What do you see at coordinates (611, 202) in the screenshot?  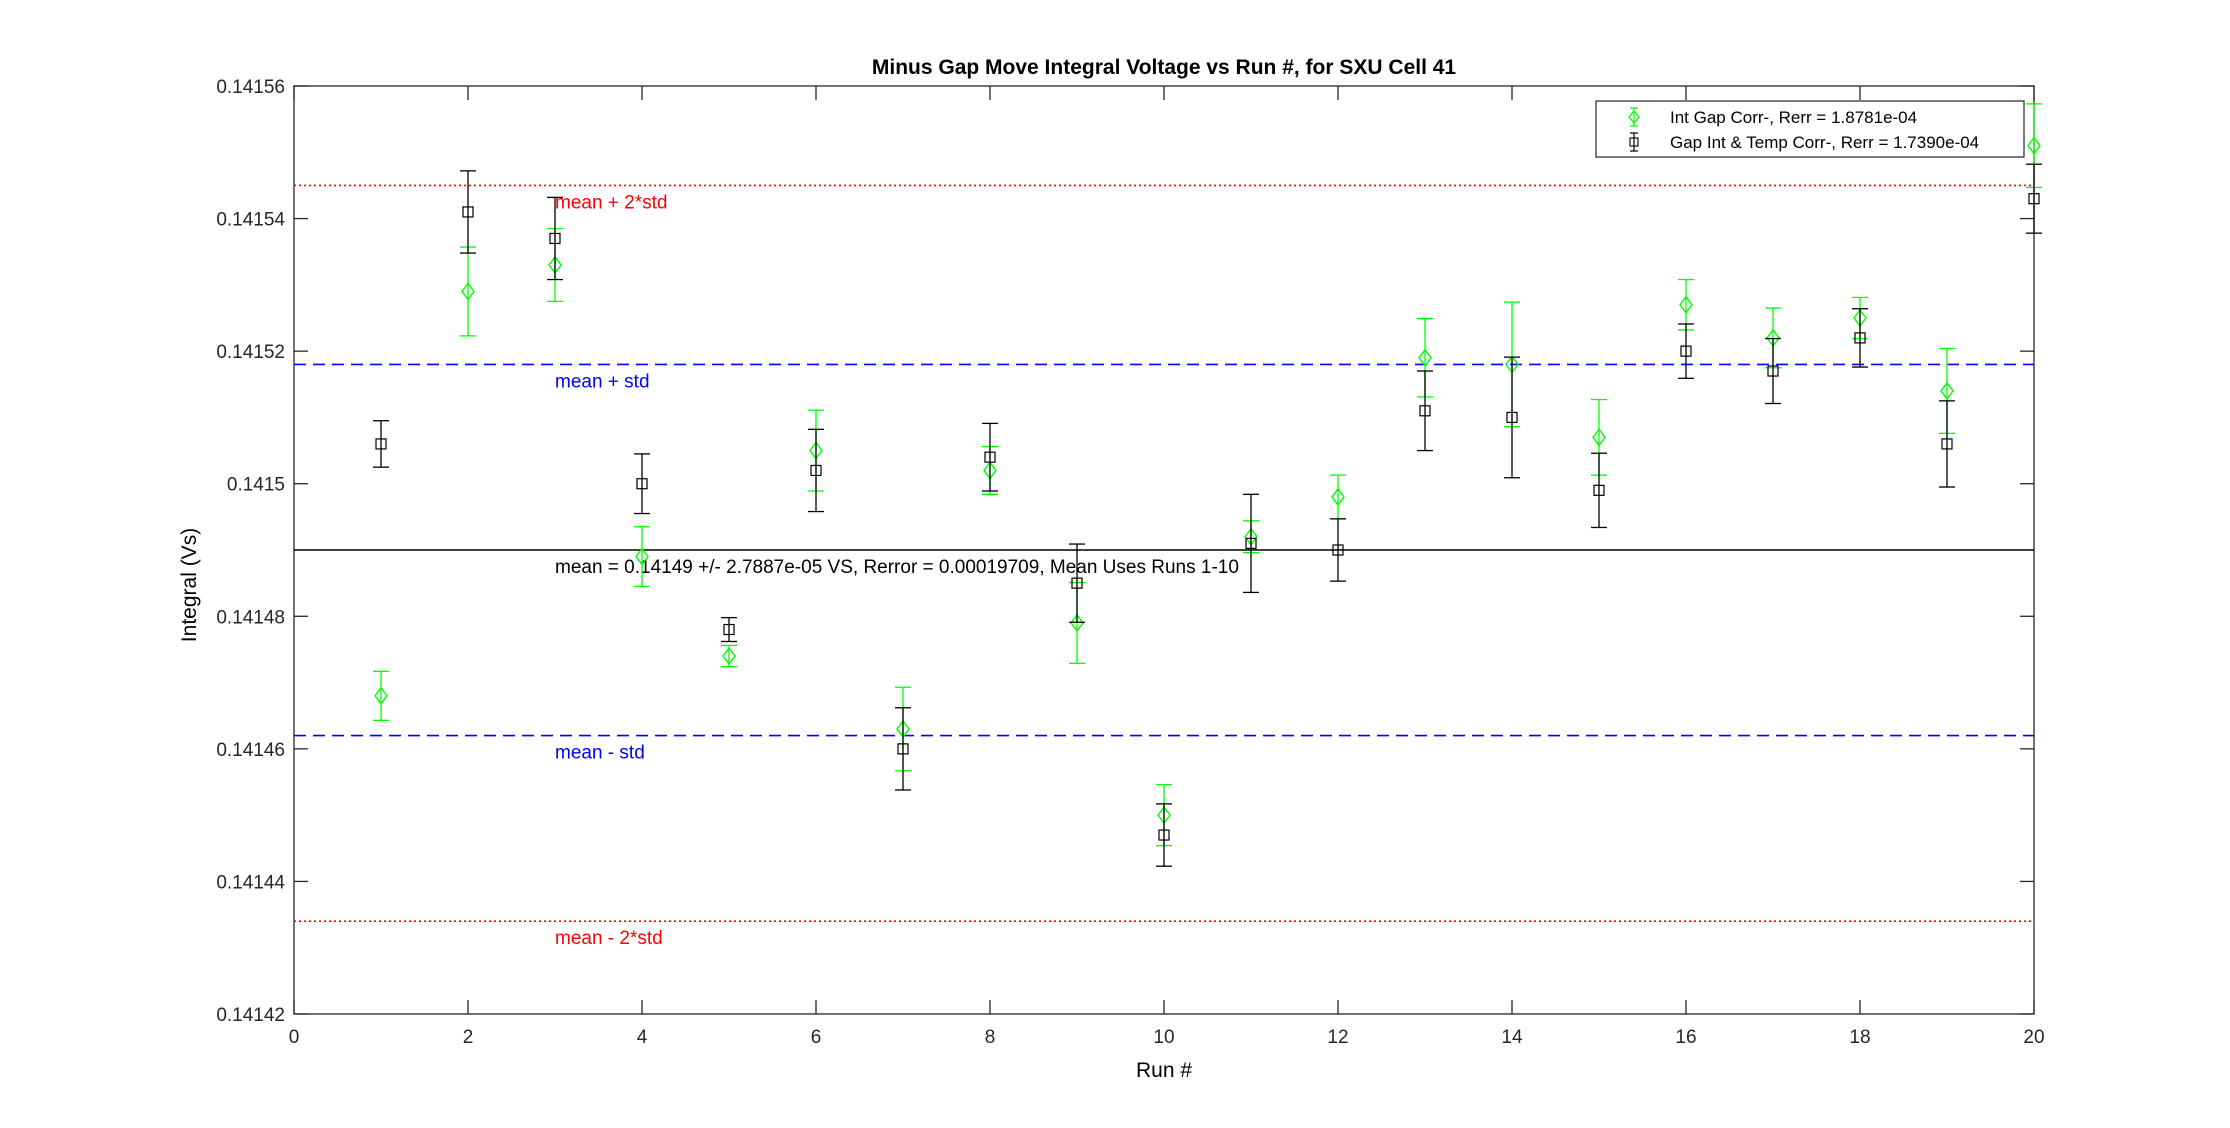 I see `reference-label-0: mean + 2*std` at bounding box center [611, 202].